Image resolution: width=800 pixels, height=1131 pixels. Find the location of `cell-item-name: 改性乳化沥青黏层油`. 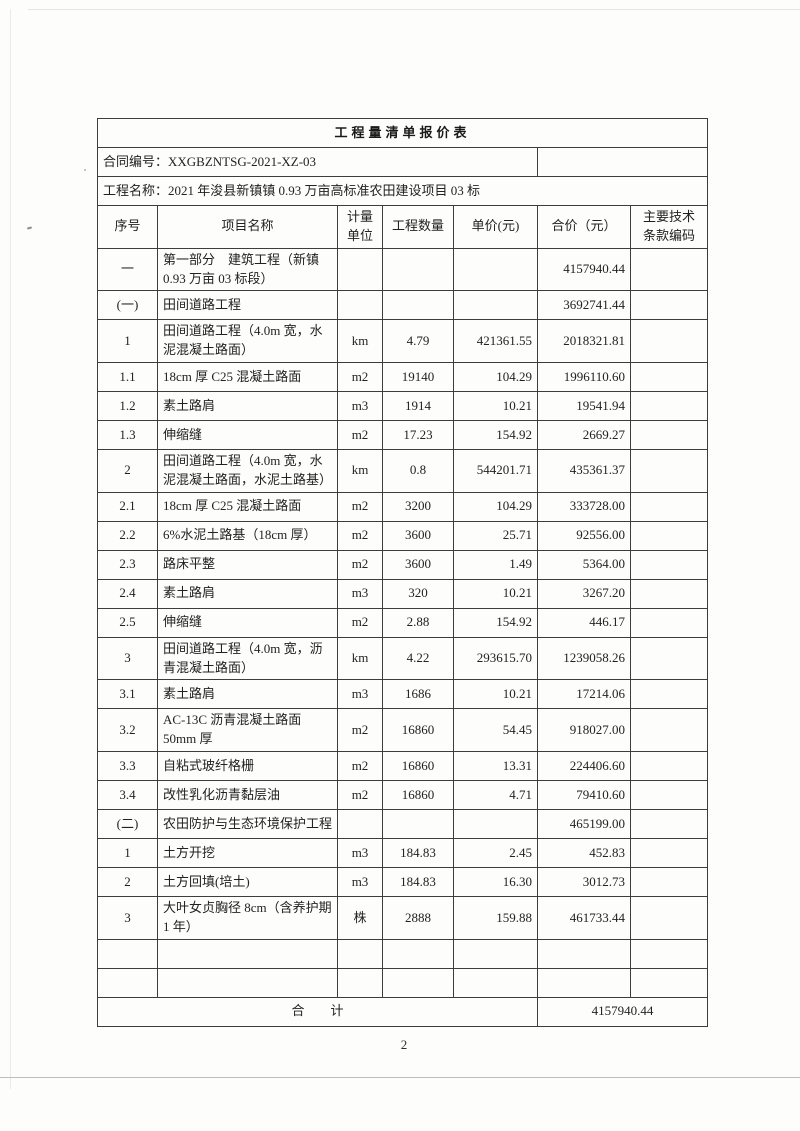

cell-item-name: 改性乳化沥青黏层油 is located at coordinates (247, 795).